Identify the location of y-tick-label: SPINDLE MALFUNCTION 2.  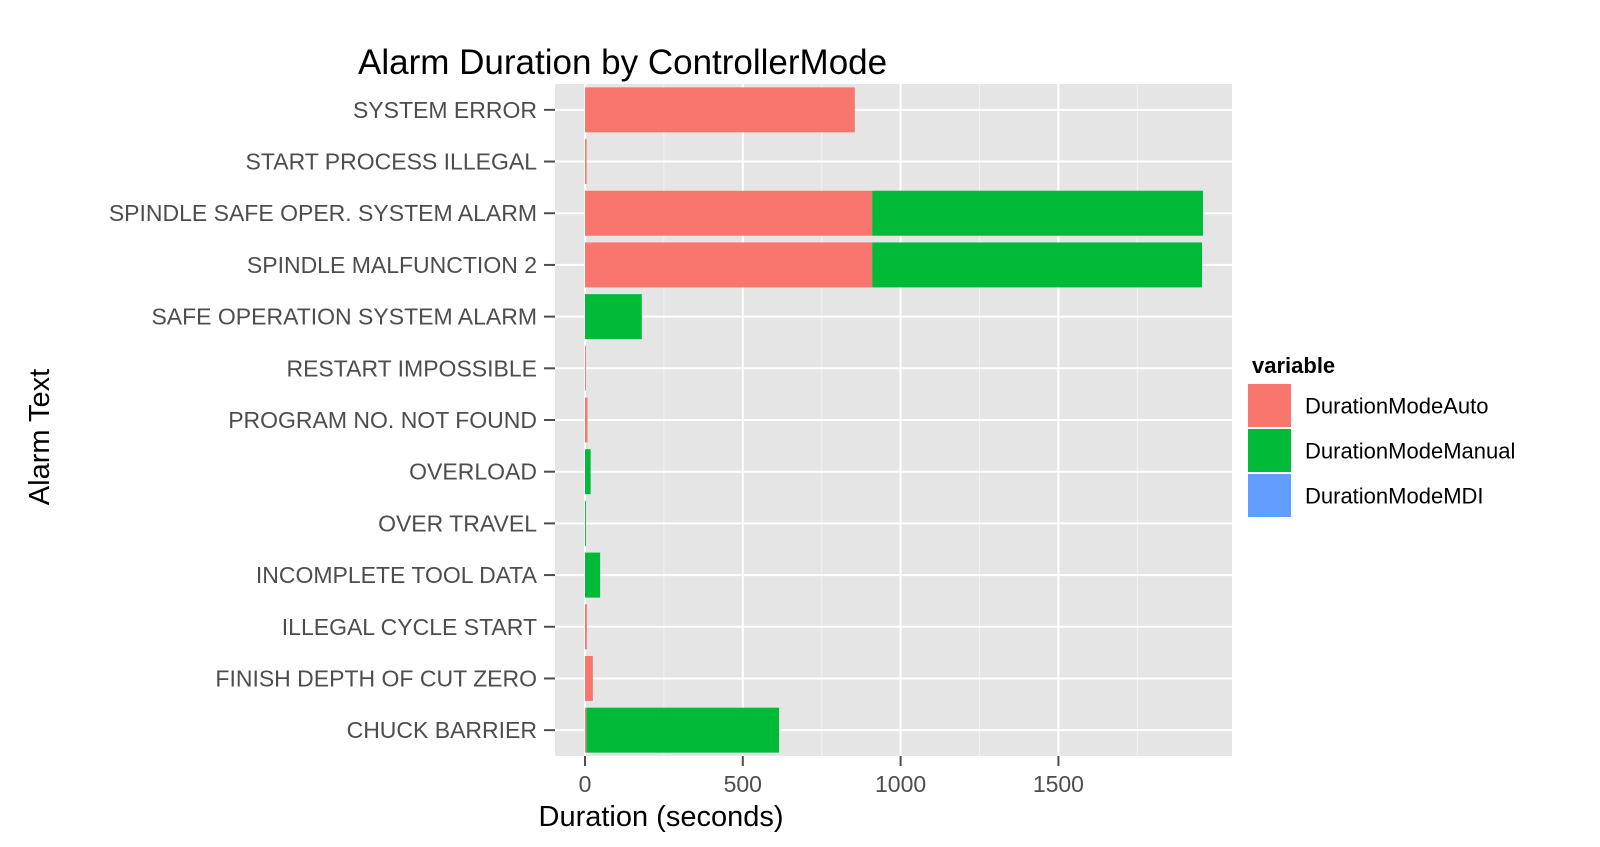
(392, 265).